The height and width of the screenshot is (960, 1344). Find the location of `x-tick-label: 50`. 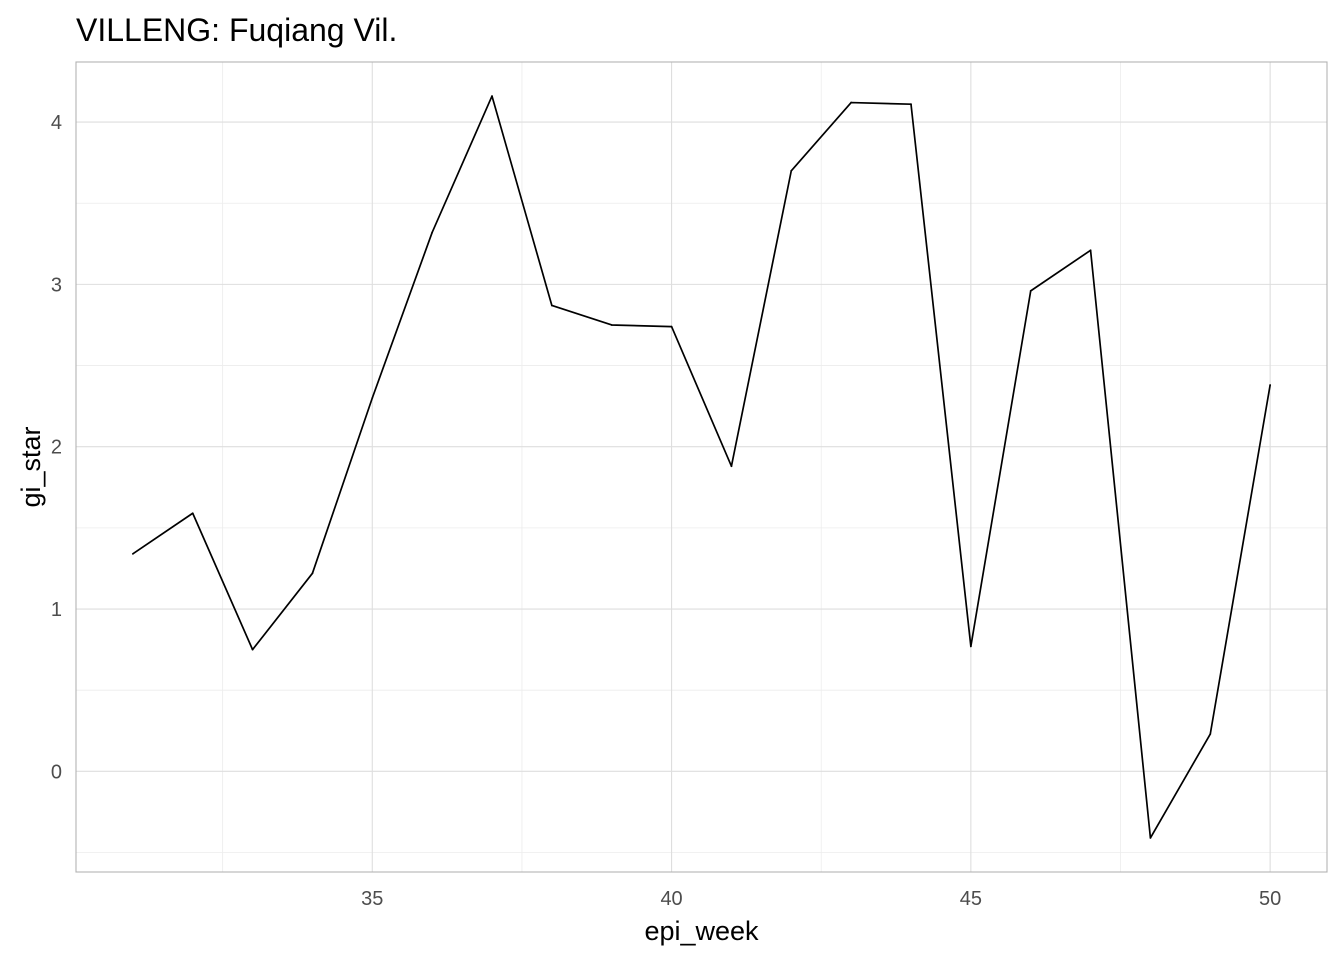

x-tick-label: 50 is located at coordinates (1270, 899).